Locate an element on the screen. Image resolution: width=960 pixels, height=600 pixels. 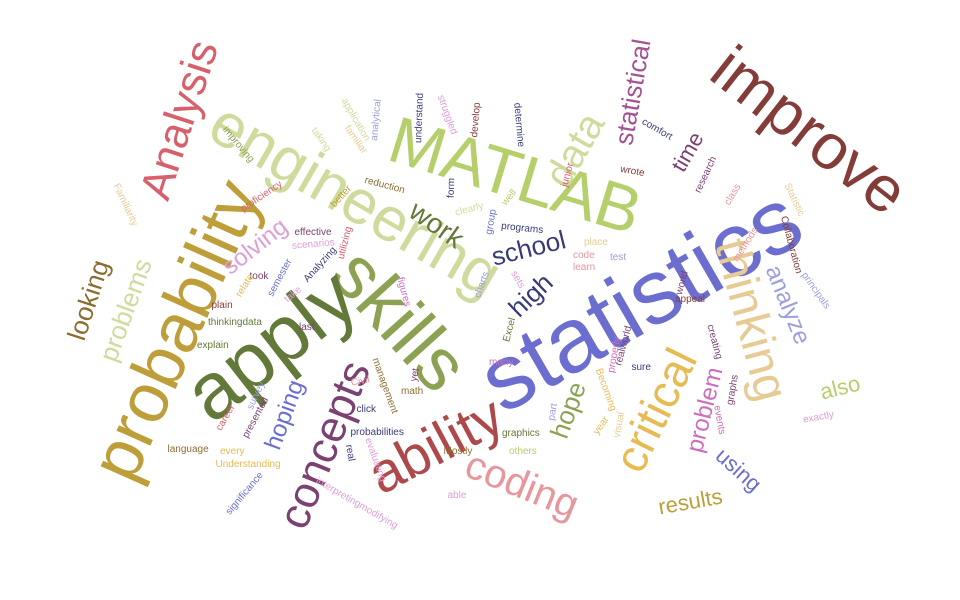
cloud-word: significance is located at coordinates (244, 494).